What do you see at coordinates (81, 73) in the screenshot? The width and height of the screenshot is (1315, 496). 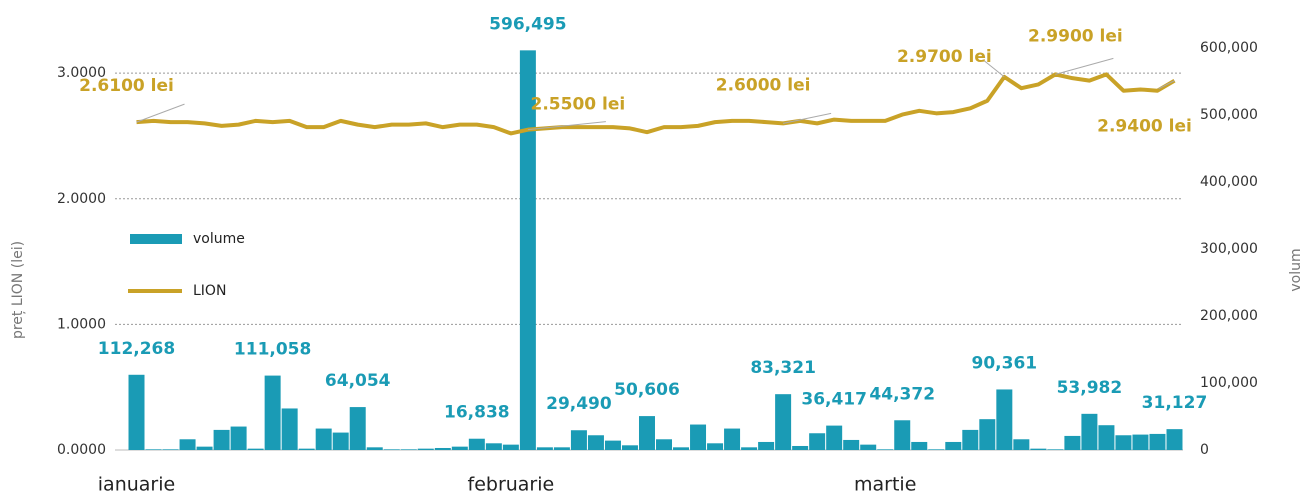 I see `y-tick-label: 3.0000` at bounding box center [81, 73].